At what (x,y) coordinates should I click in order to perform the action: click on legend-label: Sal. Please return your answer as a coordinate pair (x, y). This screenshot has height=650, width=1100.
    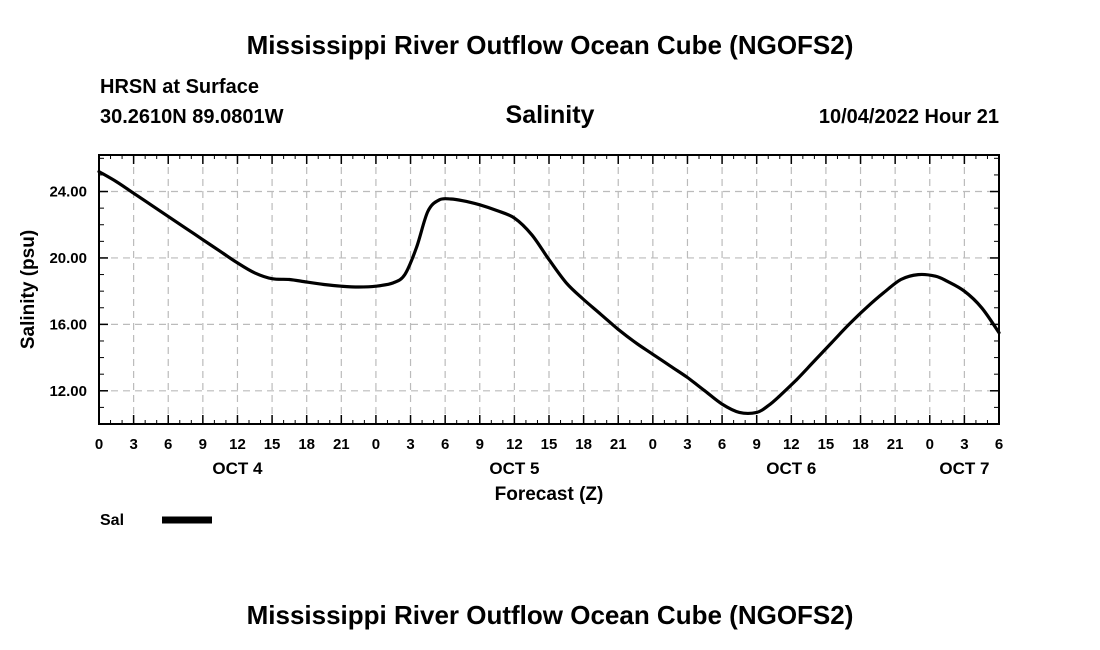
    Looking at the image, I should click on (112, 520).